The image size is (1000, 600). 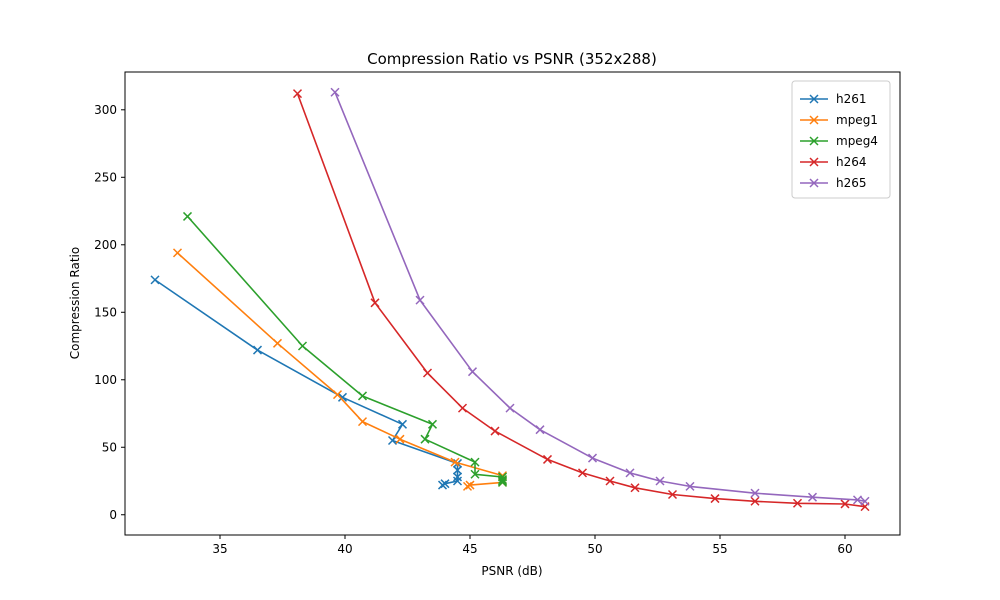 What do you see at coordinates (105, 245) in the screenshot?
I see `y-tick-label: 200` at bounding box center [105, 245].